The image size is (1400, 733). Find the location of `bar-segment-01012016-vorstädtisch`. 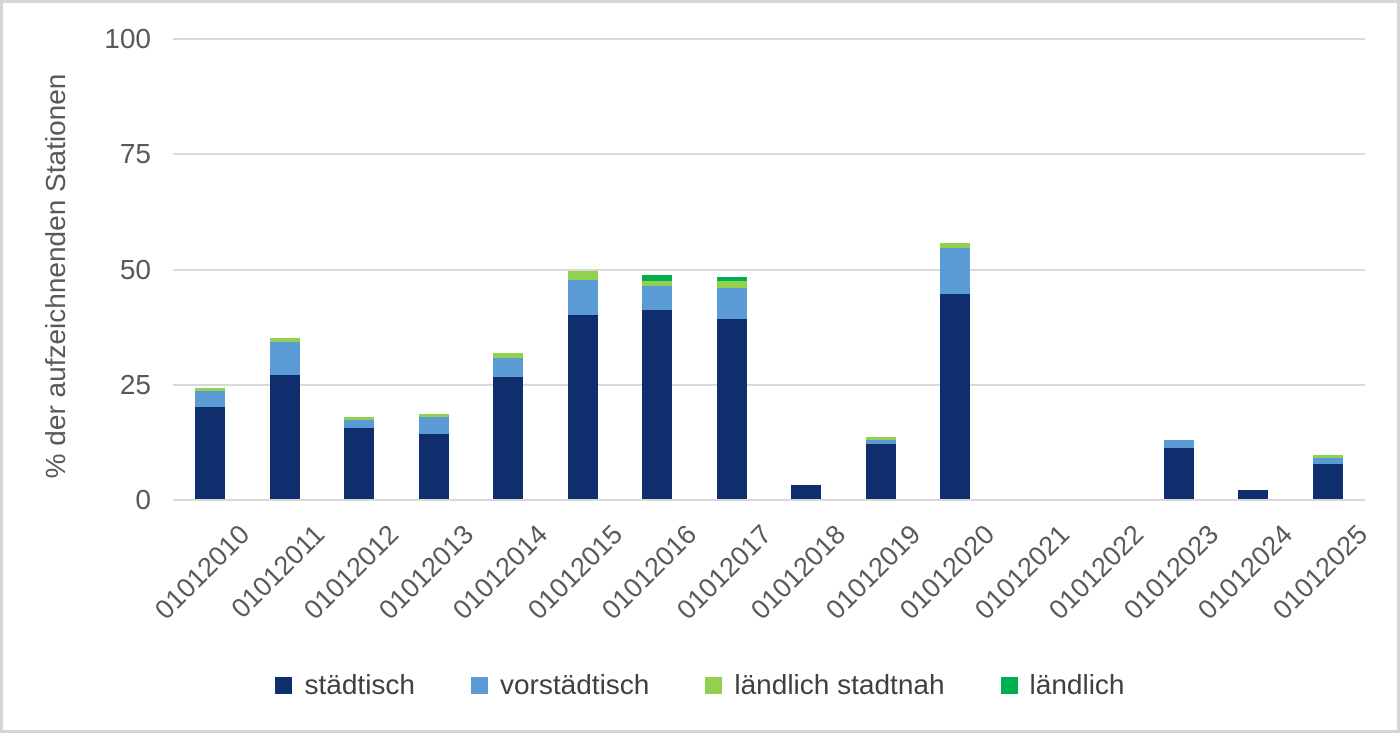

bar-segment-01012016-vorstädtisch is located at coordinates (657, 297).